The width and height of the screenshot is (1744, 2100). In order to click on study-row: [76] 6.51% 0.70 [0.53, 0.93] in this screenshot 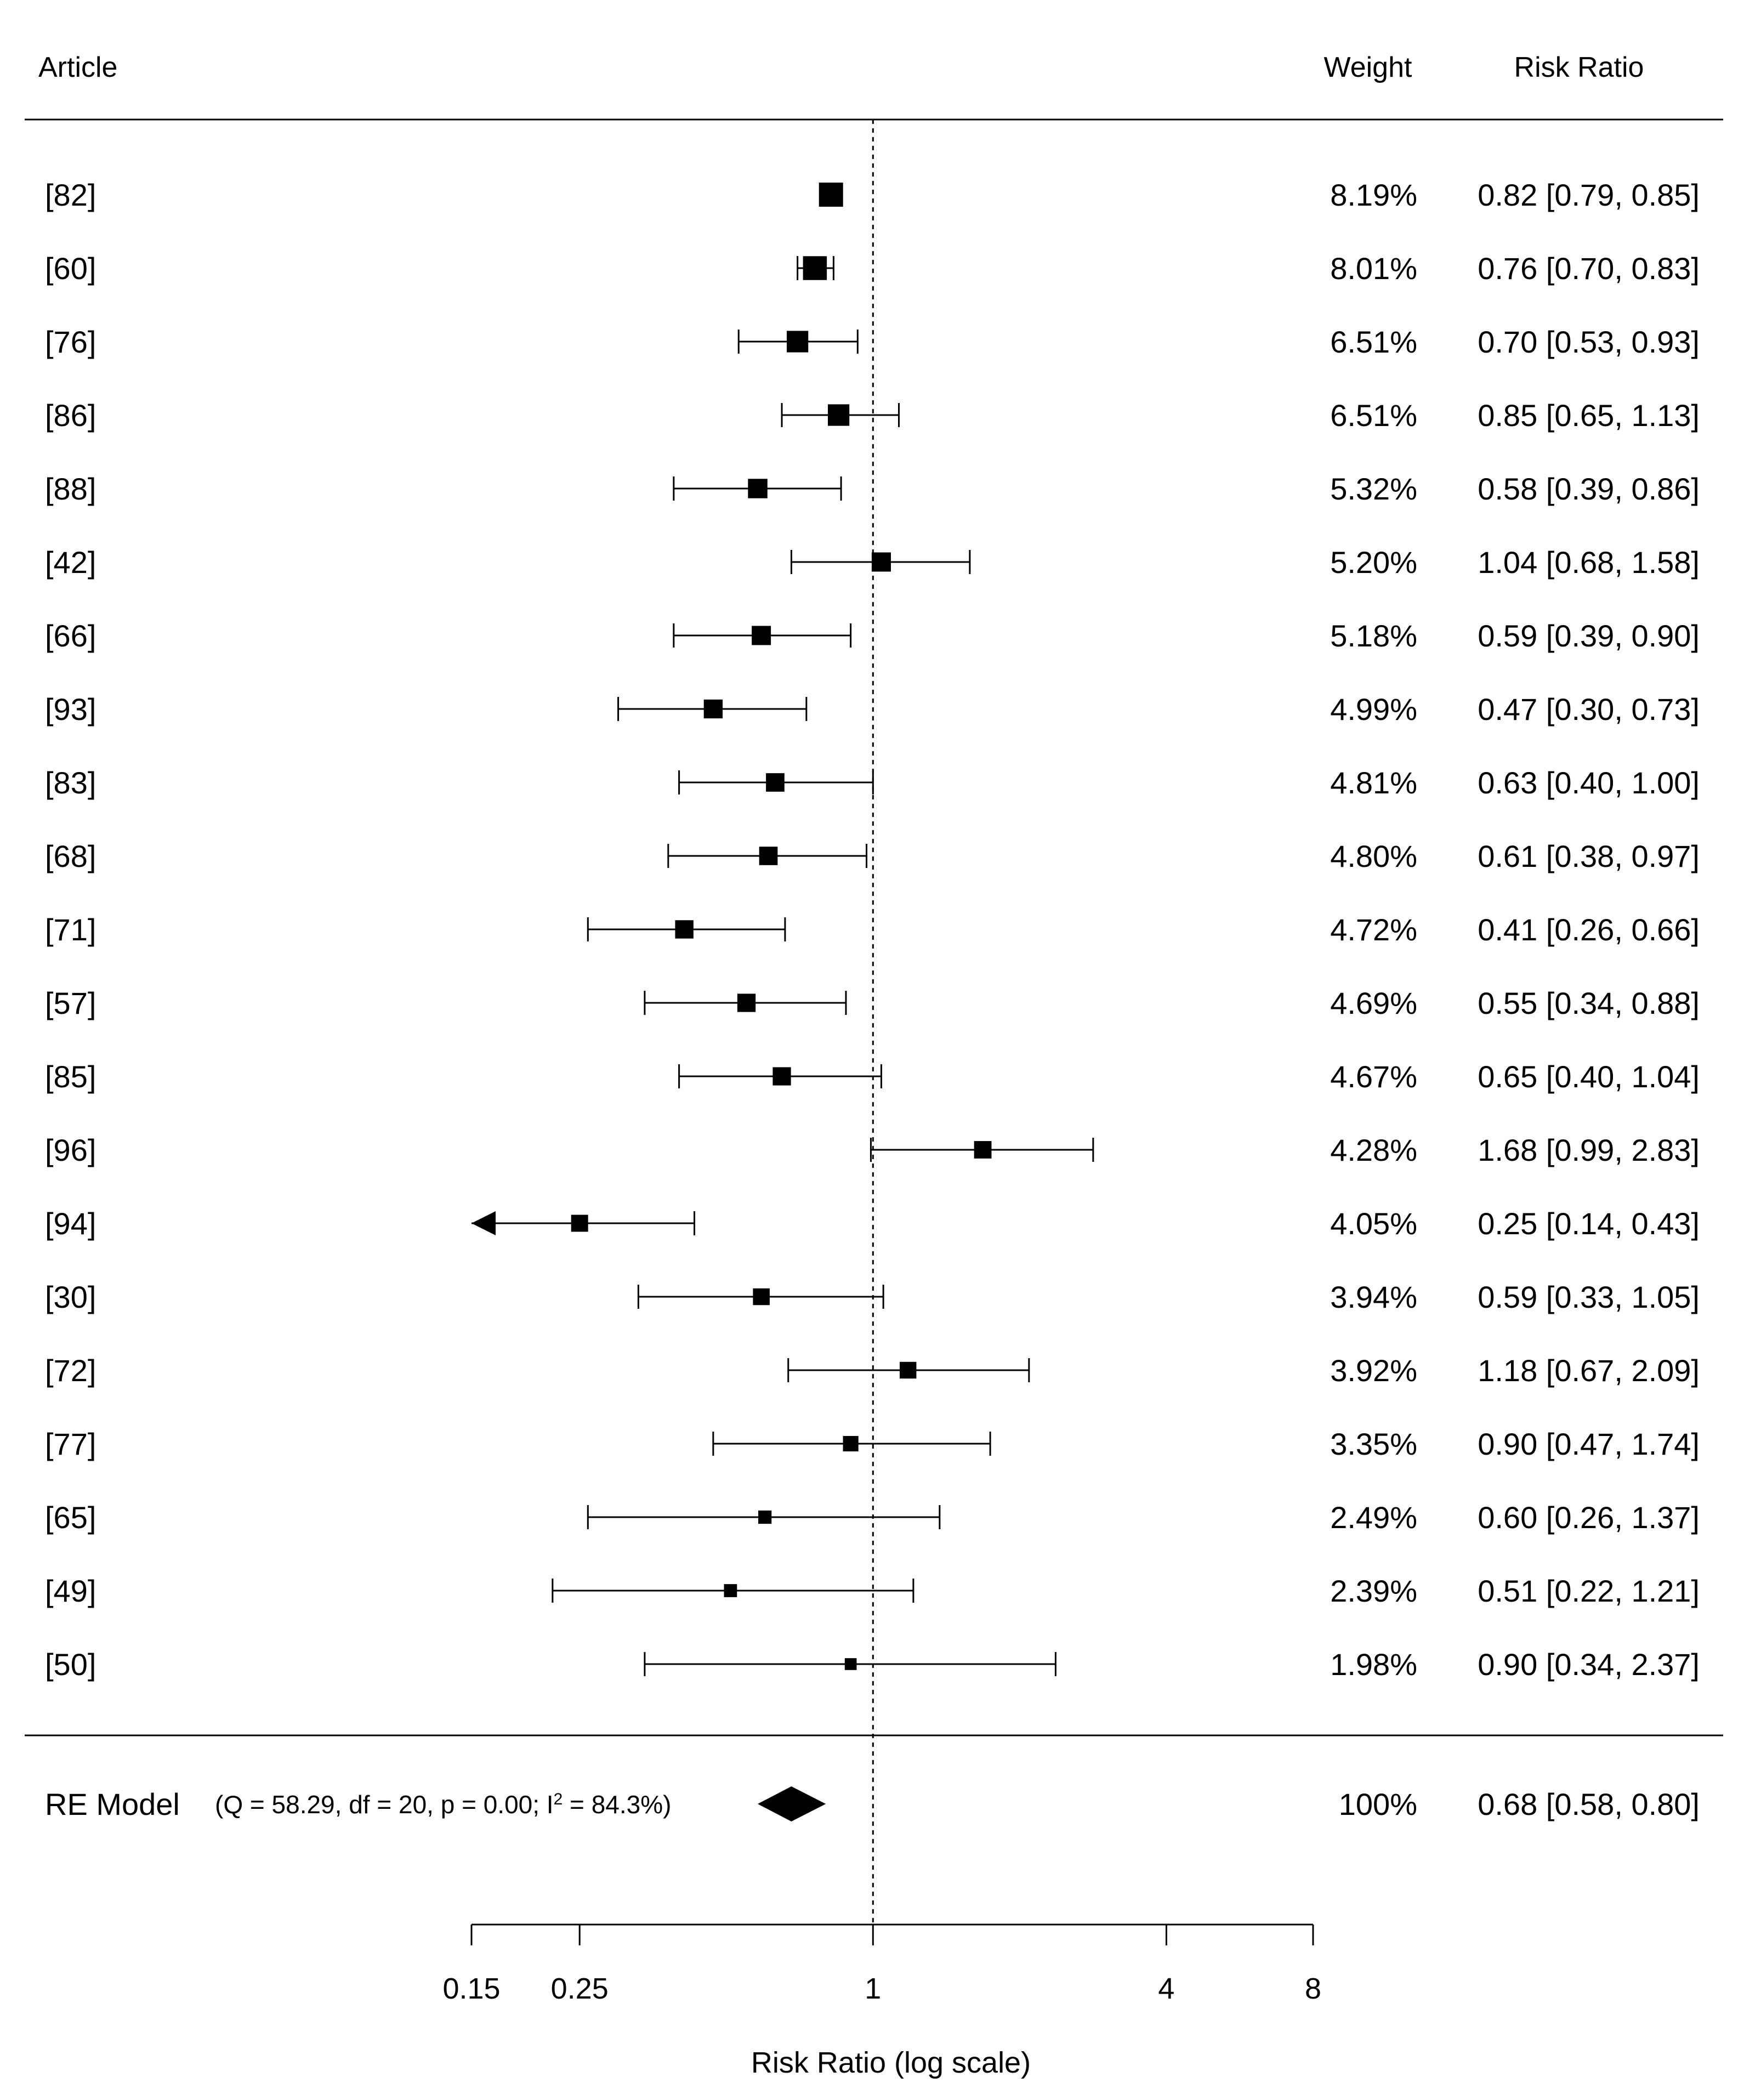, I will do `click(873, 342)`.